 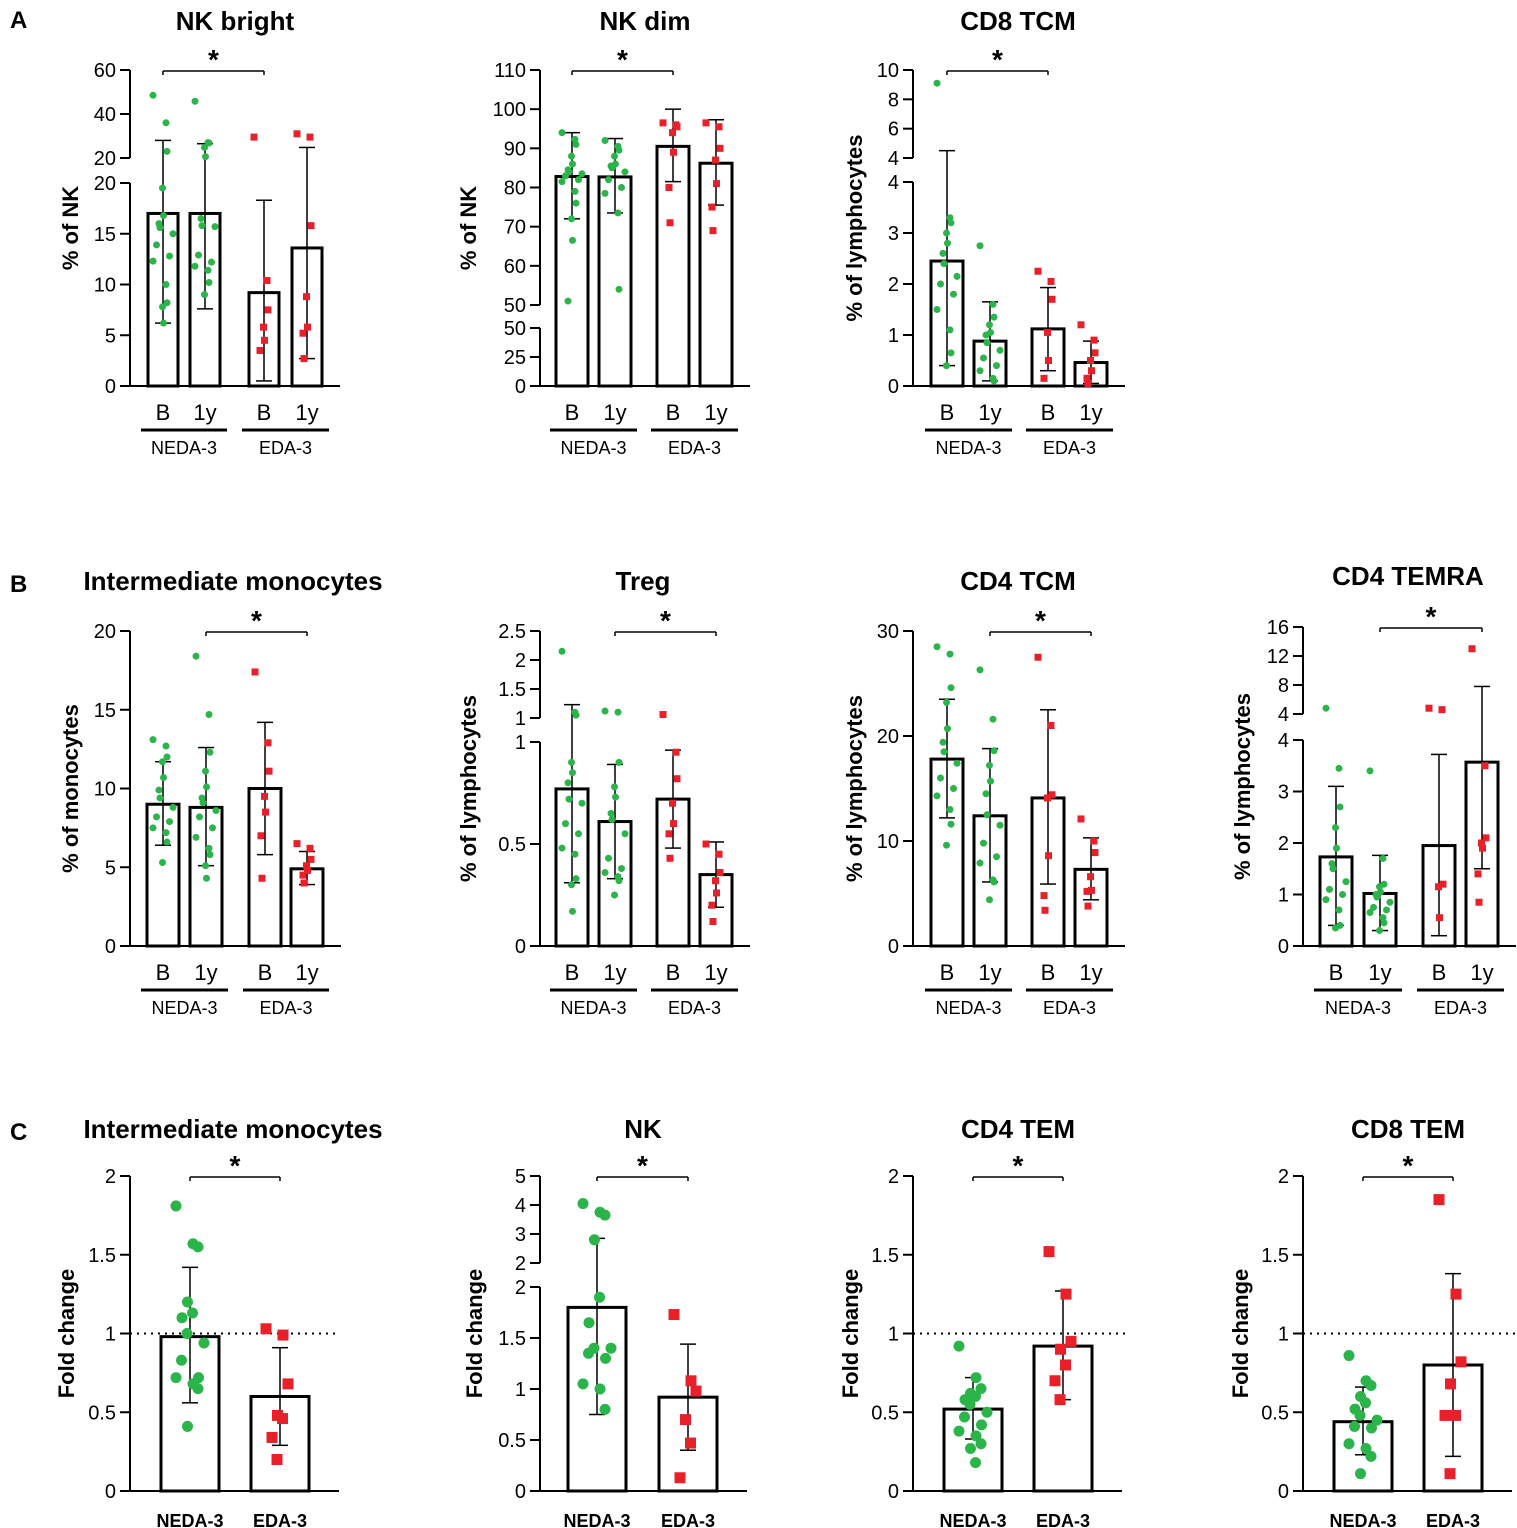 I want to click on chart-b1-ytick-label: 5, so click(x=110, y=868).